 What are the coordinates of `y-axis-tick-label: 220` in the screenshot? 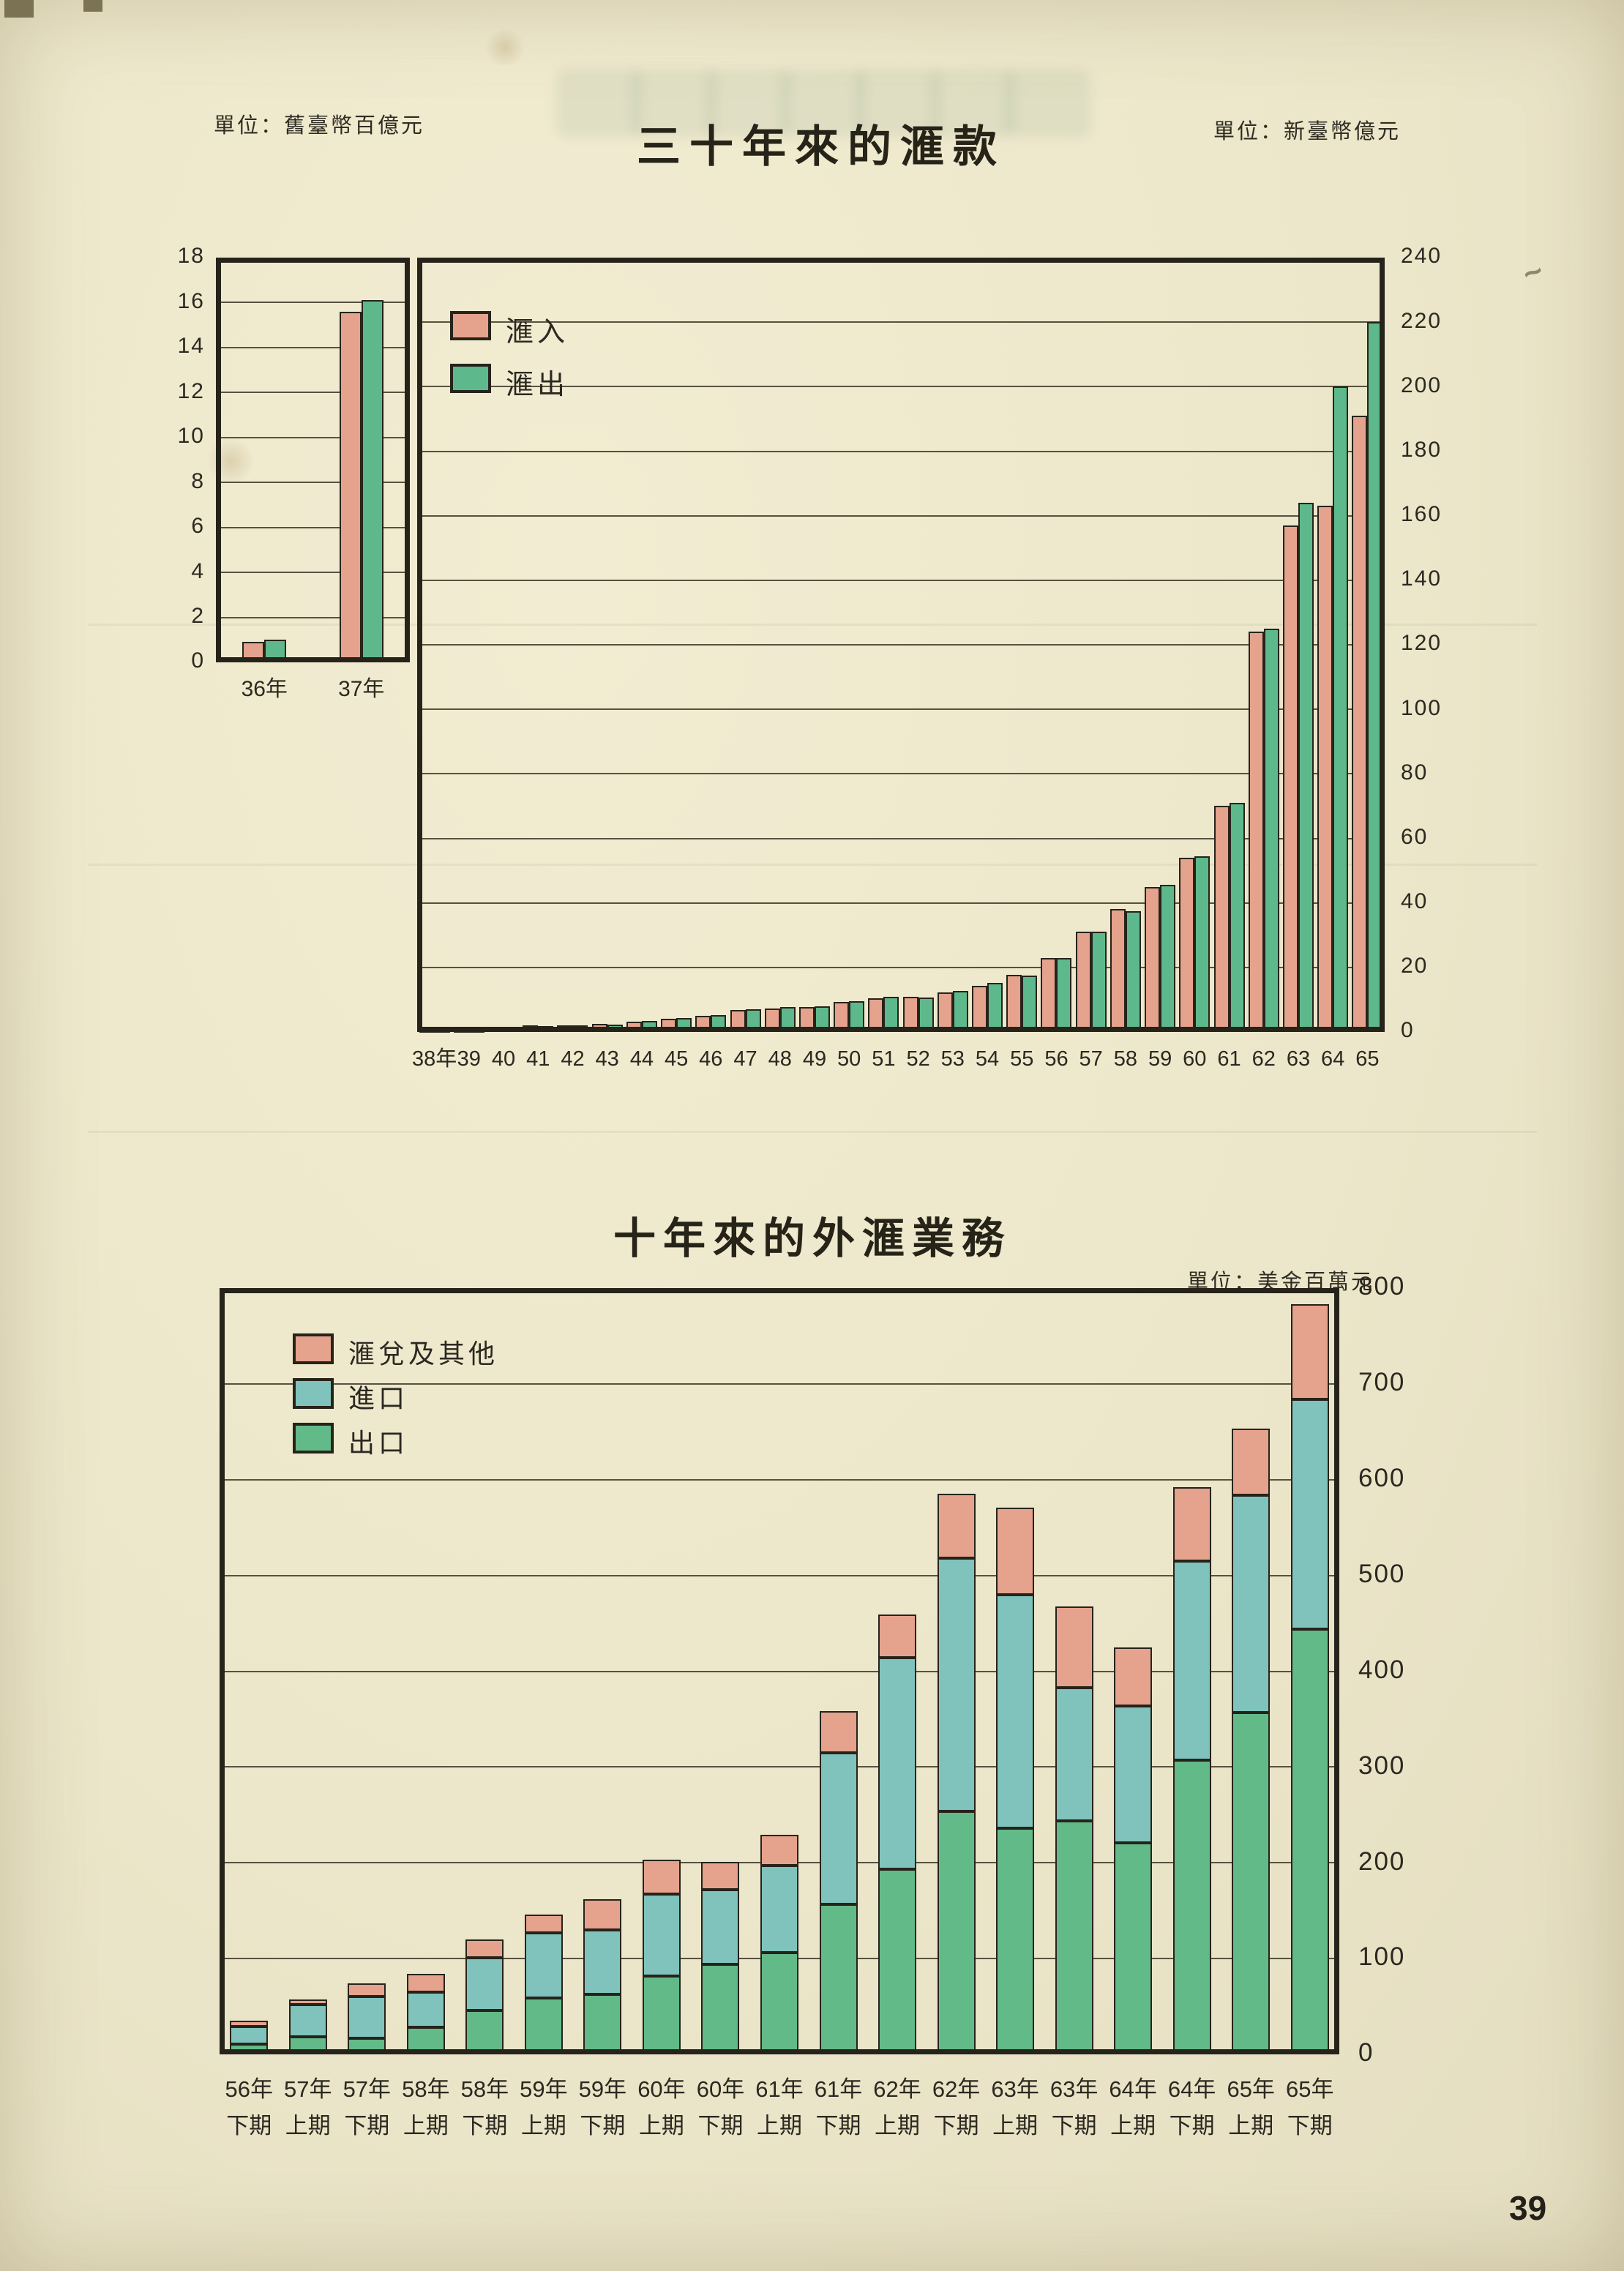 It's located at (1421, 321).